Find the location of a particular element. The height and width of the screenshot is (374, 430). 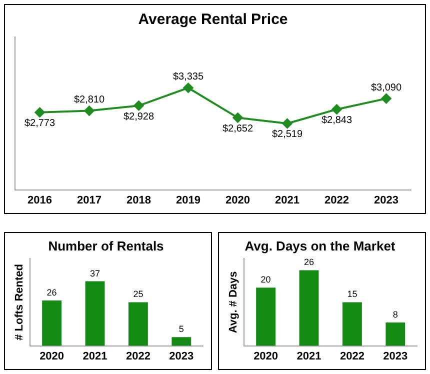

data-label: $2,810 is located at coordinates (89, 100).